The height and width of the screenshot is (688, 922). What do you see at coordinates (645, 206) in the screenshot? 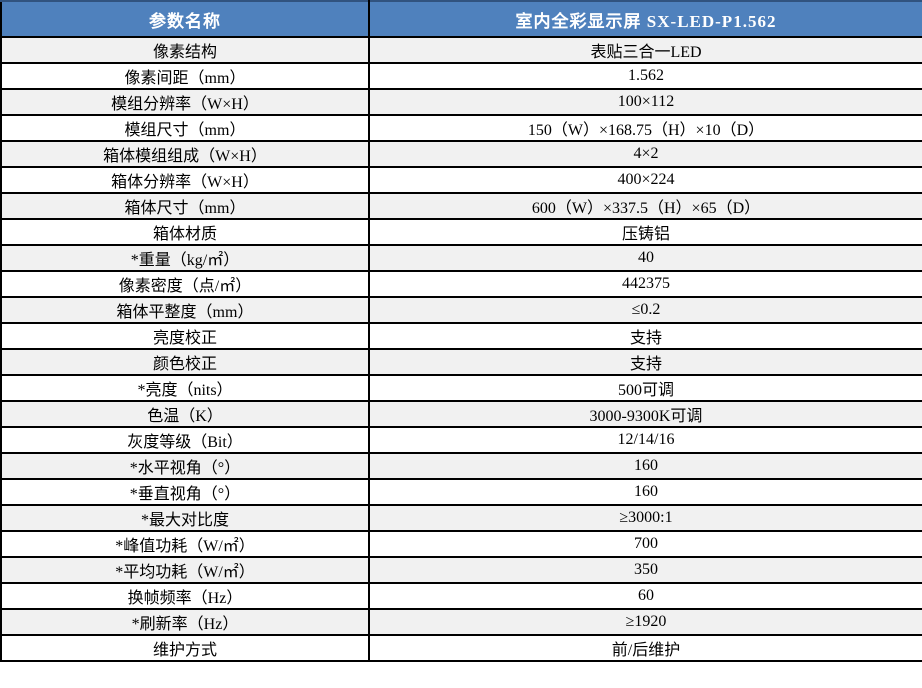
I see `value-cell: 600（W）×337.5（H）×65（D）` at bounding box center [645, 206].